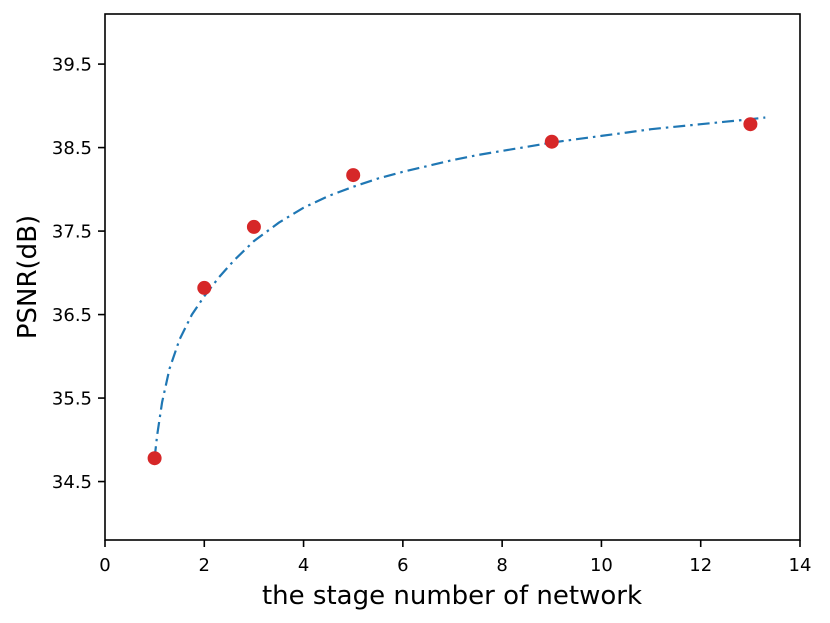 The height and width of the screenshot is (623, 830). Describe the element at coordinates (72, 482) in the screenshot. I see `y-tick-label: 34.5` at that location.